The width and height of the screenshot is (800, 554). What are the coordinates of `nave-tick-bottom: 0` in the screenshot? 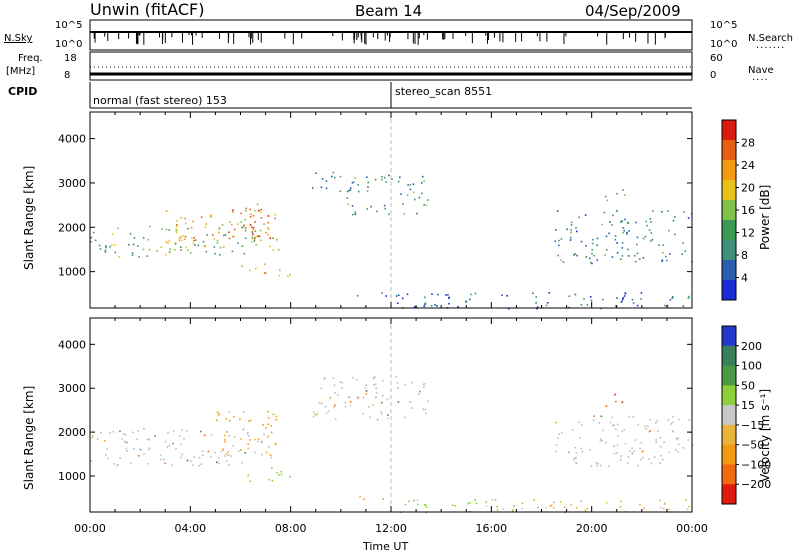 It's located at (713, 75).